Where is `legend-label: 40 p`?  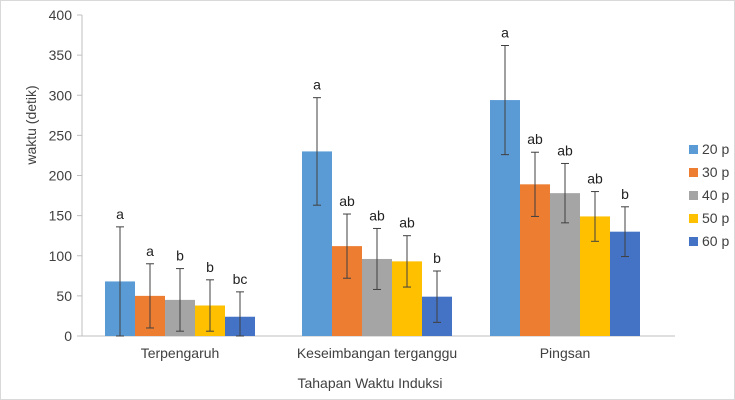
legend-label: 40 p is located at coordinates (715, 195).